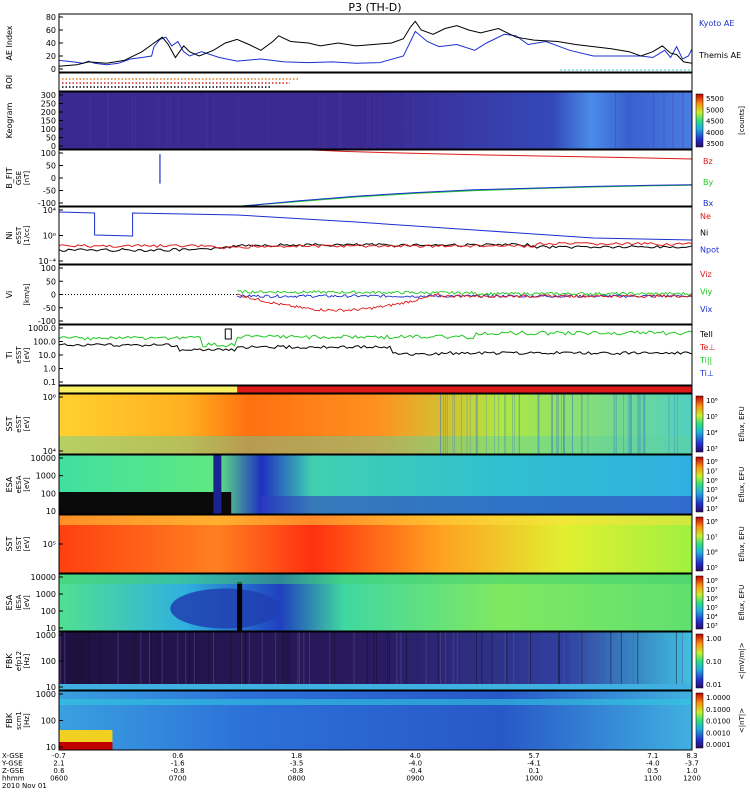 This screenshot has height=800, width=750. What do you see at coordinates (691, 756) in the screenshot?
I see `axis-tick-value: 8.3` at bounding box center [691, 756].